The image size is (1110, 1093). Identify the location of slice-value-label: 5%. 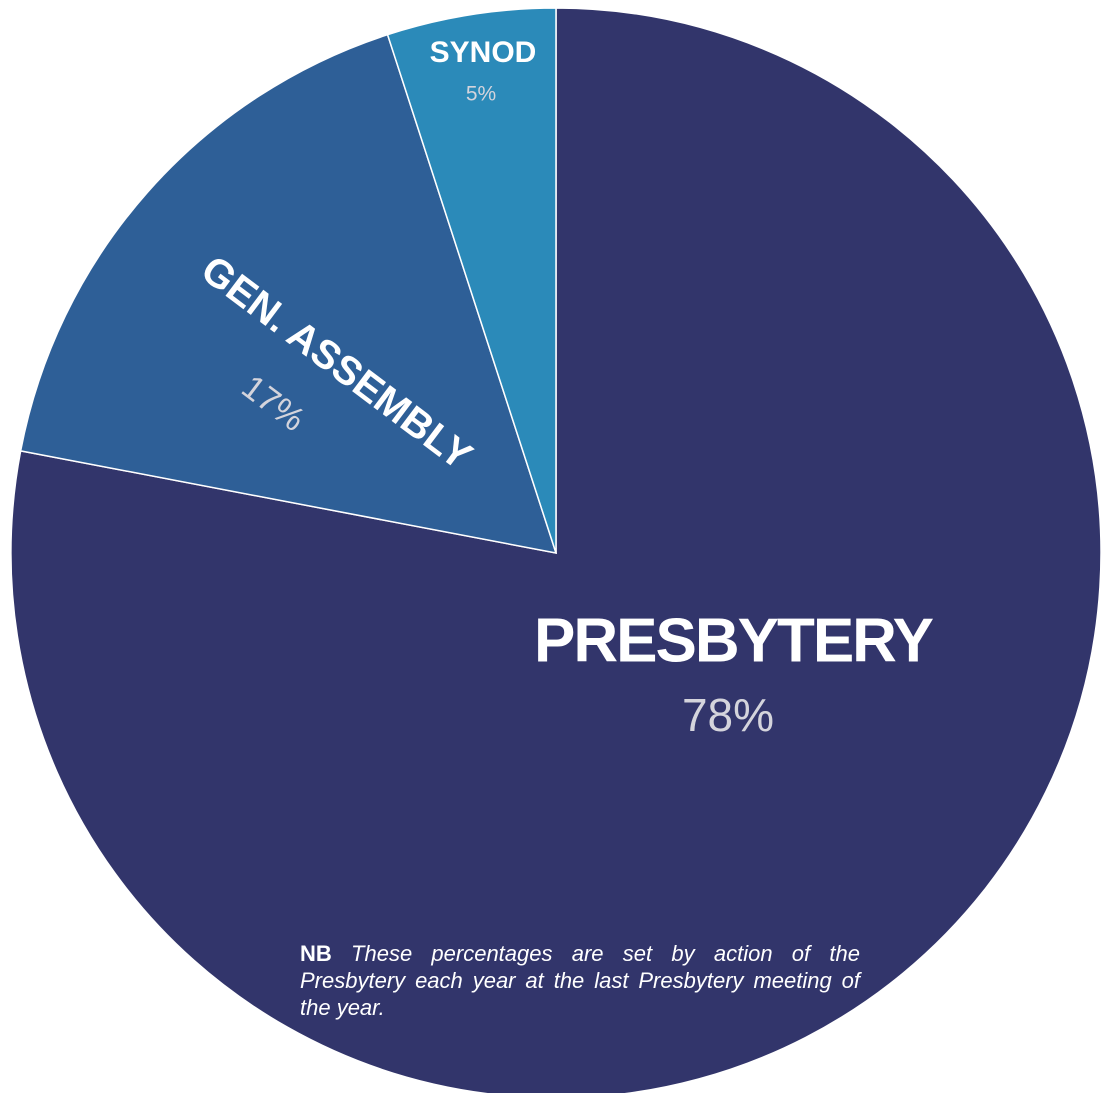
(481, 94).